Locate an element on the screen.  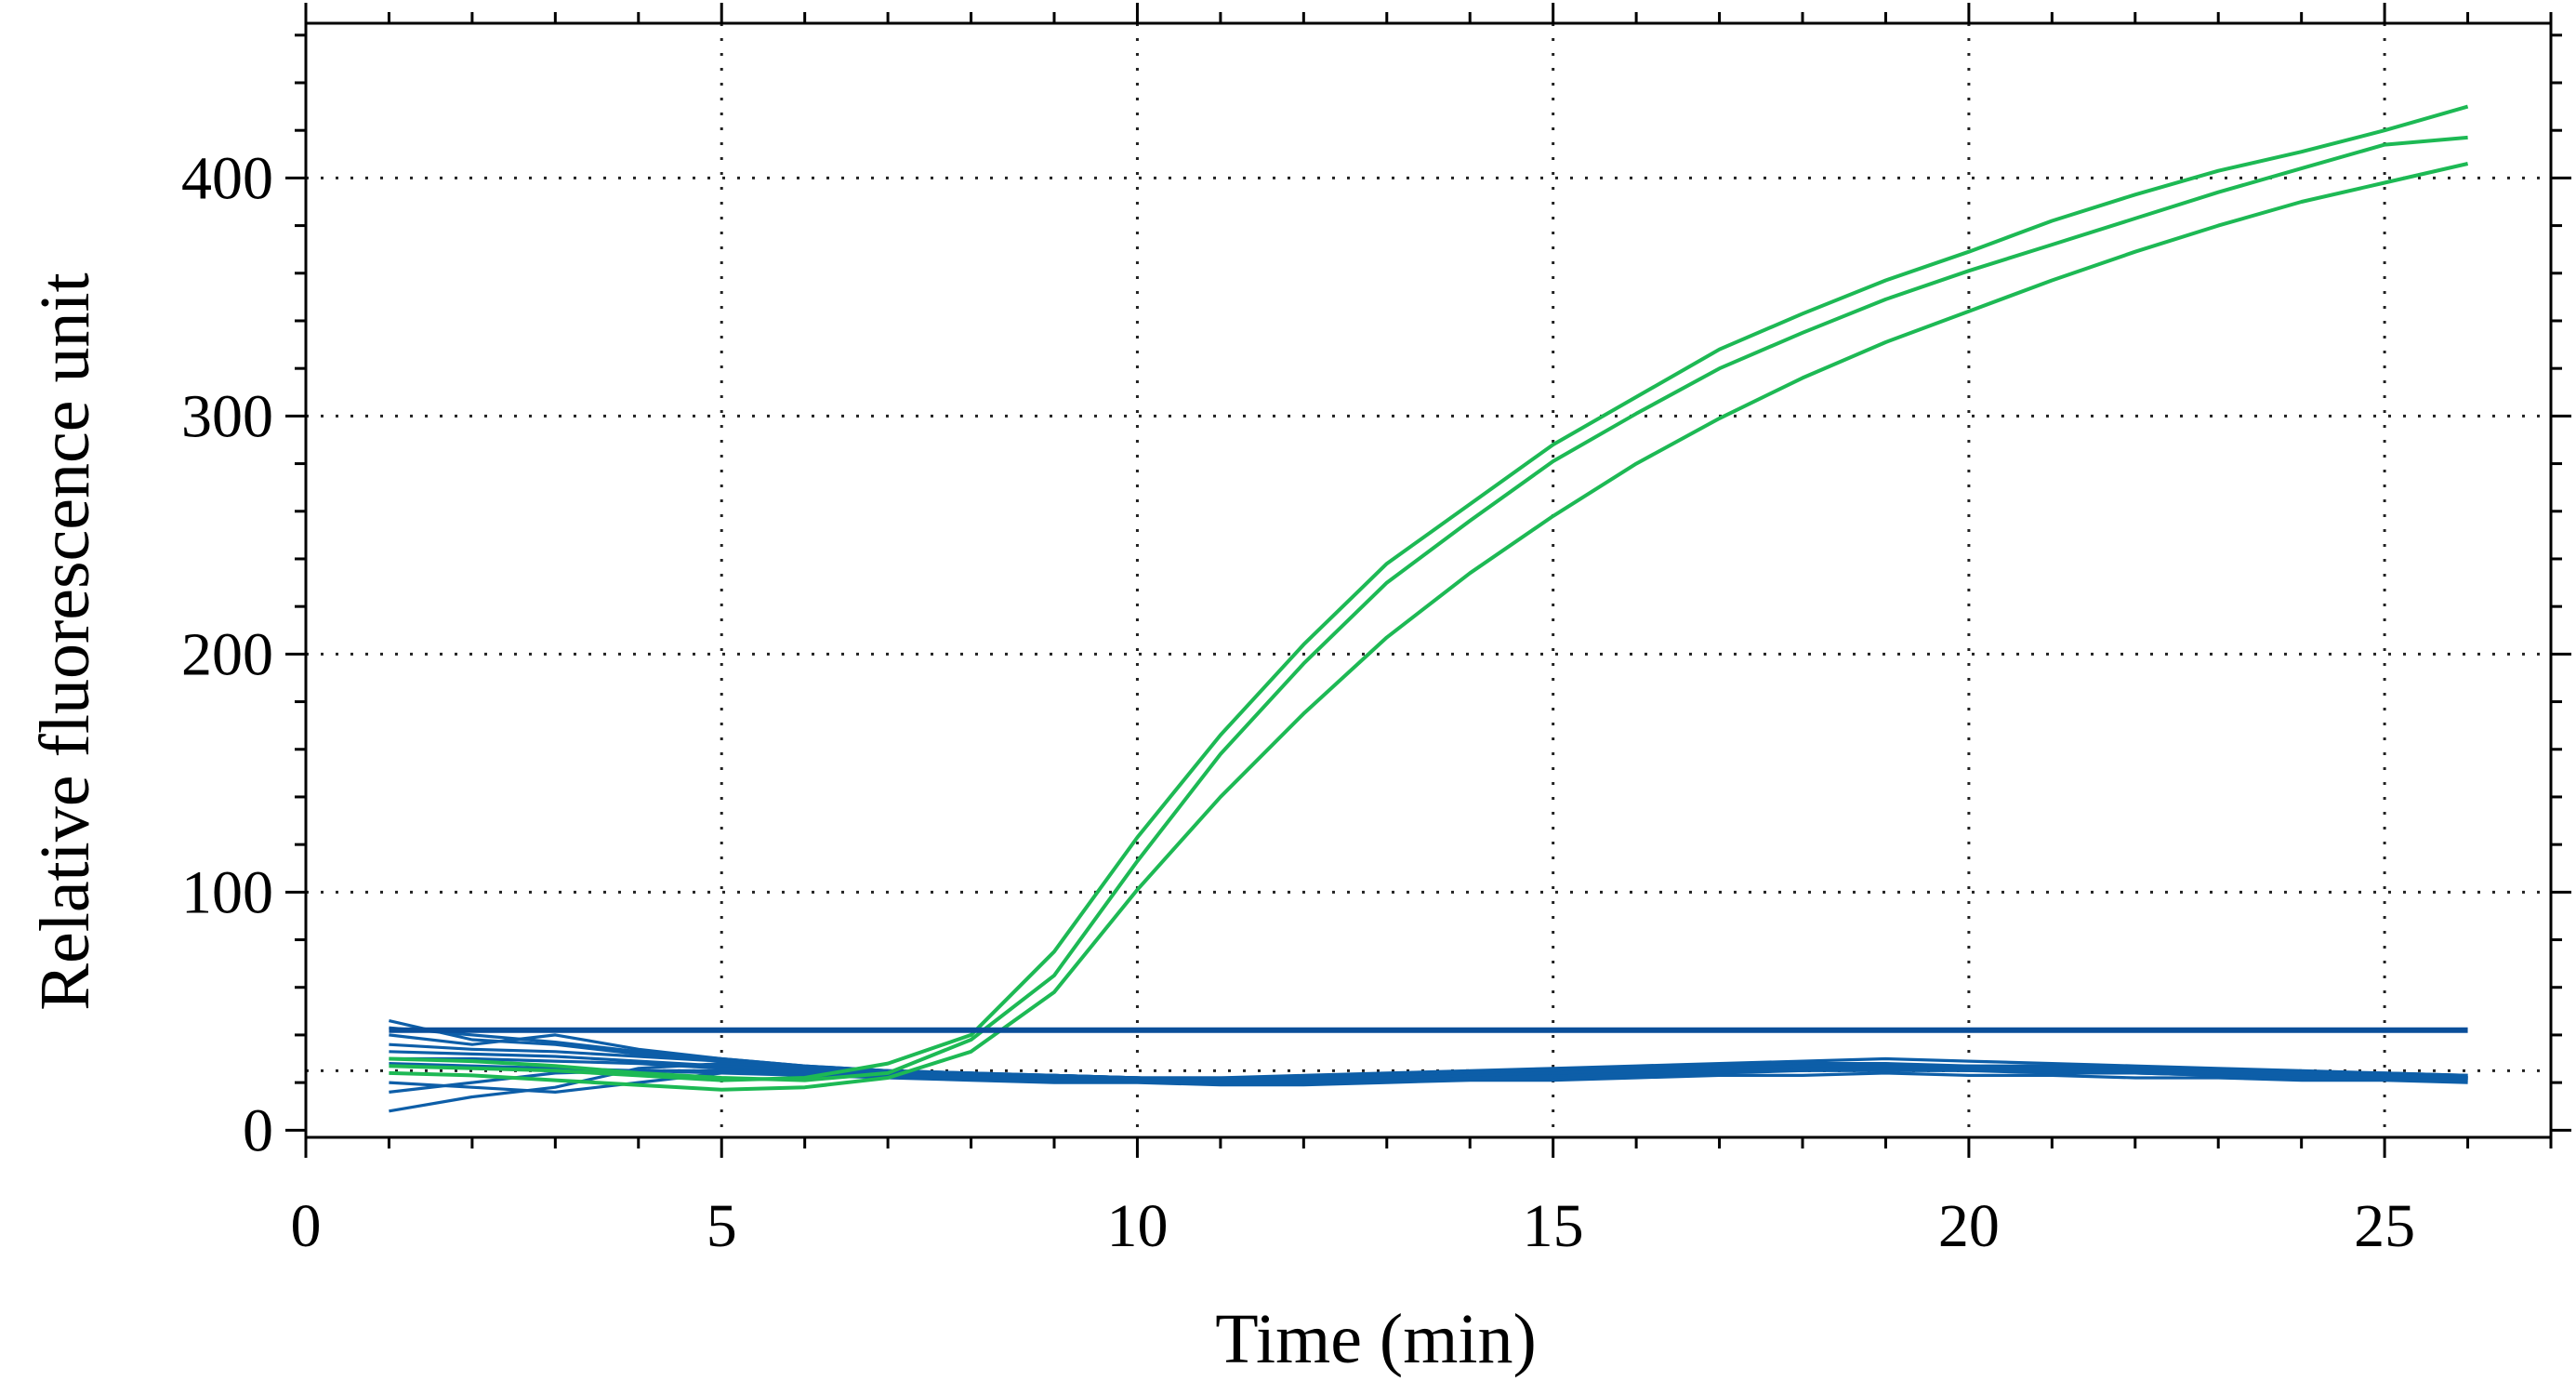
y-tick-label: 100 is located at coordinates (227, 892).